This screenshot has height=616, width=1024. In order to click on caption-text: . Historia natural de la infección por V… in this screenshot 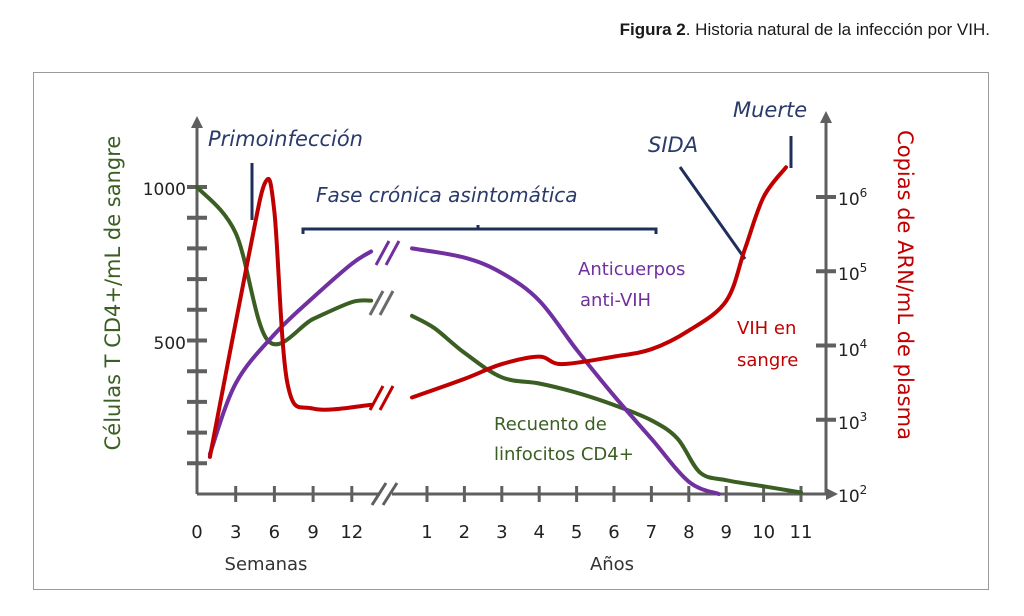, I will do `click(837, 29)`.